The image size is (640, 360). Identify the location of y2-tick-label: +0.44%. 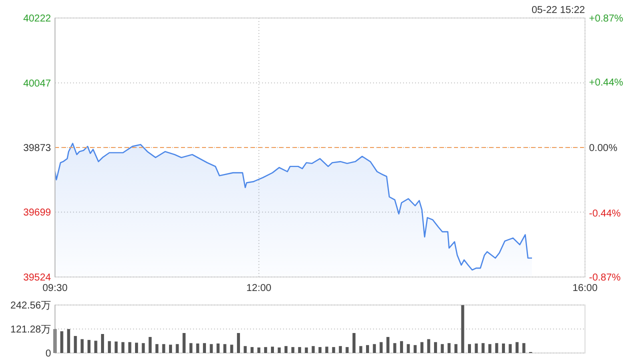
(606, 83).